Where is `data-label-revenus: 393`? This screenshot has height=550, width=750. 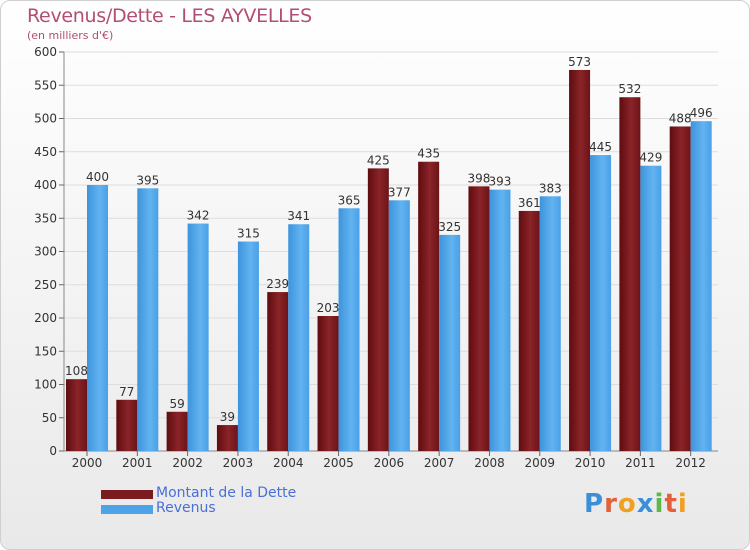 data-label-revenus: 393 is located at coordinates (500, 182).